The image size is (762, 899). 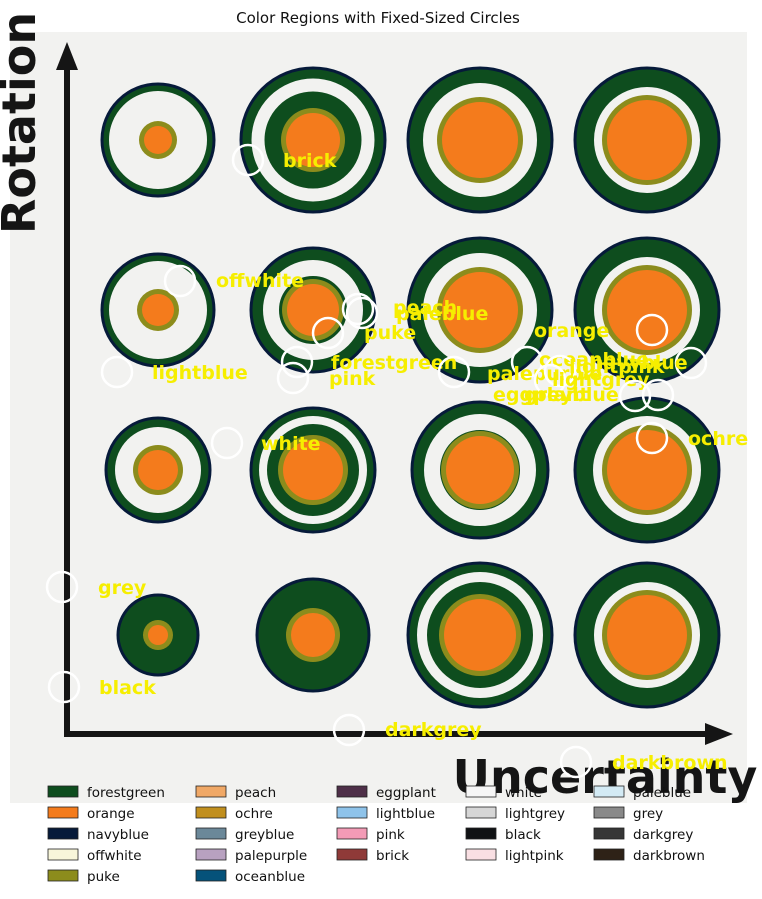 What do you see at coordinates (571, 331) in the screenshot?
I see `annotation-label-orange: orange` at bounding box center [571, 331].